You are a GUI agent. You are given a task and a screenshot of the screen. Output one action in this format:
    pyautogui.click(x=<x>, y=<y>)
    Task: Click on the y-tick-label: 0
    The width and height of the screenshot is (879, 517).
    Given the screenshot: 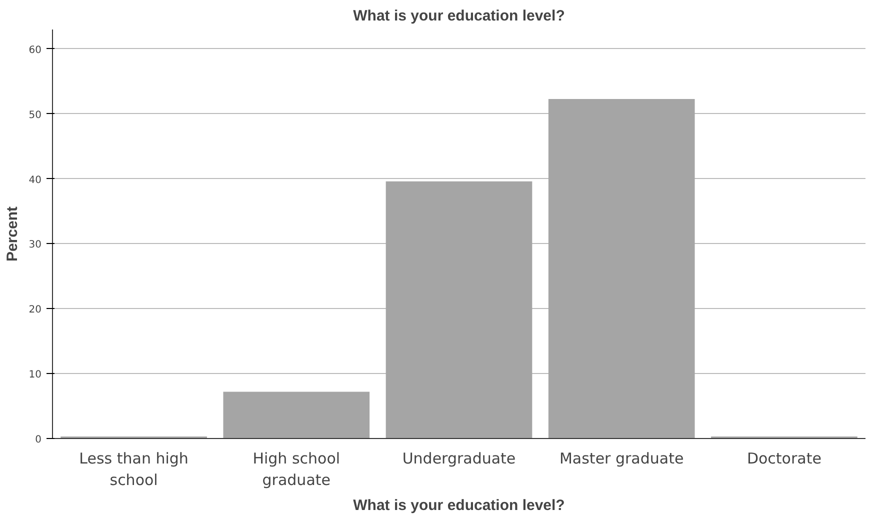 What is the action you would take?
    pyautogui.click(x=38, y=440)
    